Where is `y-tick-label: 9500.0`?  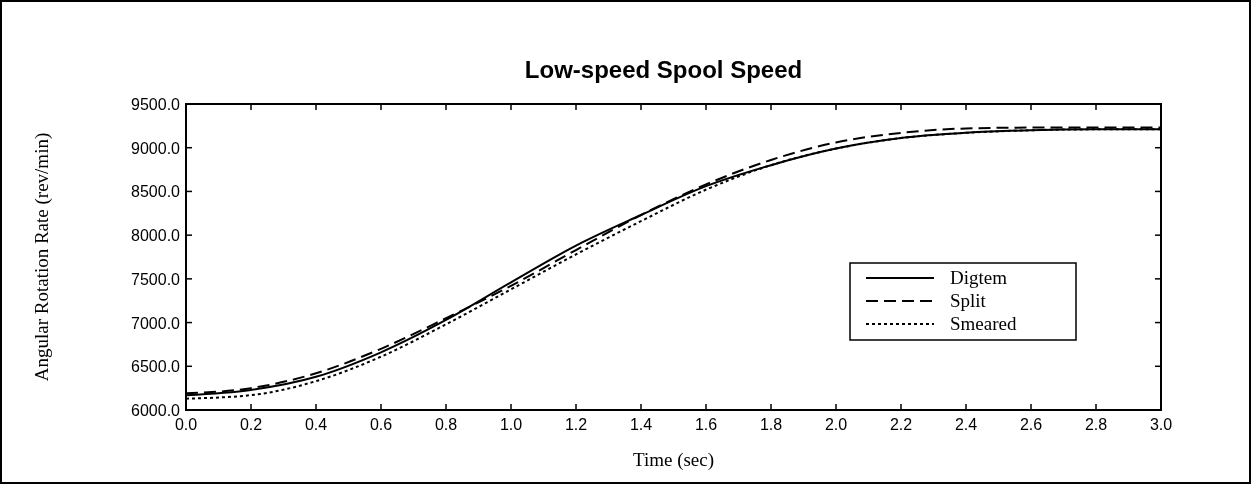 y-tick-label: 9500.0 is located at coordinates (156, 104).